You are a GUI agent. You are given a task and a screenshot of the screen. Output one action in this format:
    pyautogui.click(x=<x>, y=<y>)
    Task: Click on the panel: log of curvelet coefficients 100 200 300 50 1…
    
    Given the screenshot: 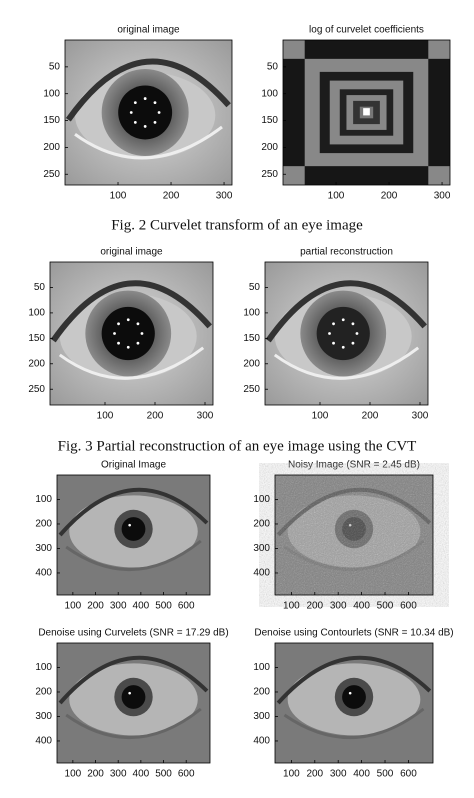 What is the action you would take?
    pyautogui.click(x=356, y=113)
    